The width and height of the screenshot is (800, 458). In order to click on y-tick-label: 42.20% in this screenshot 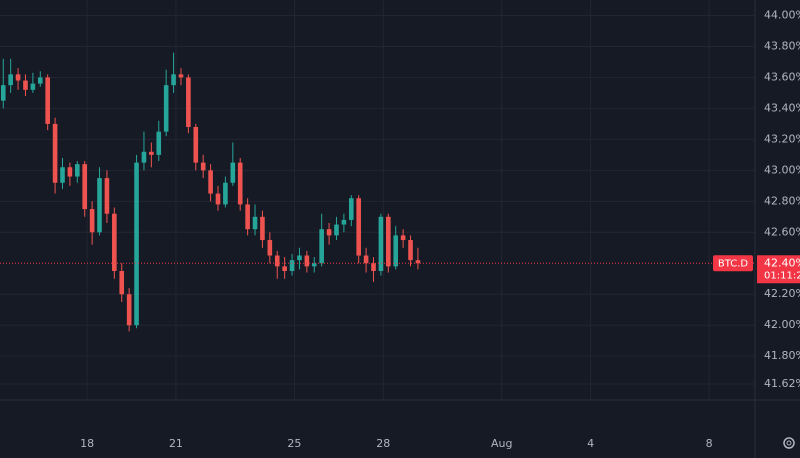, I will do `click(782, 293)`.